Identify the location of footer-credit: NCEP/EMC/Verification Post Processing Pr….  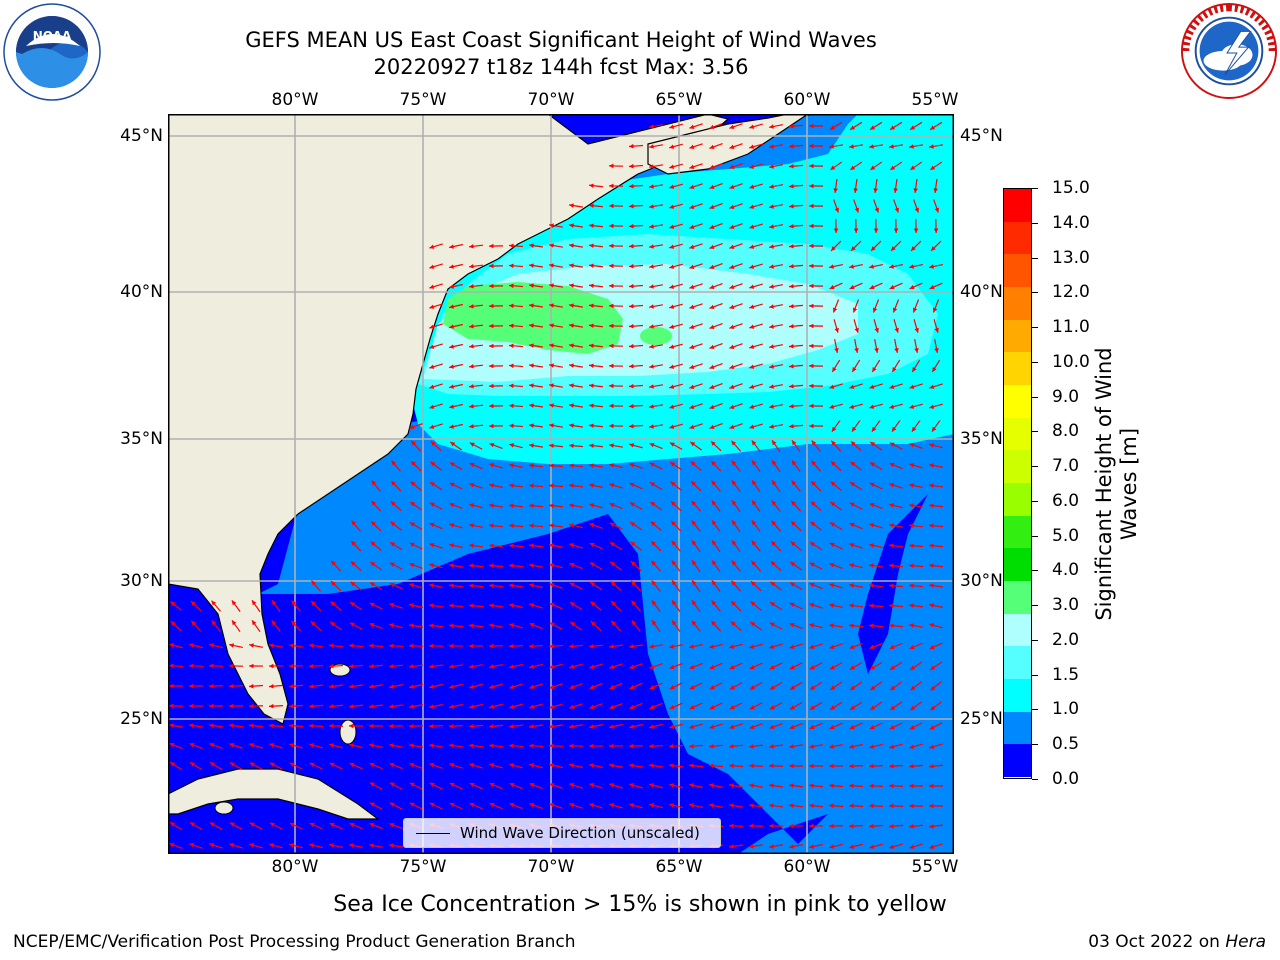
(294, 942).